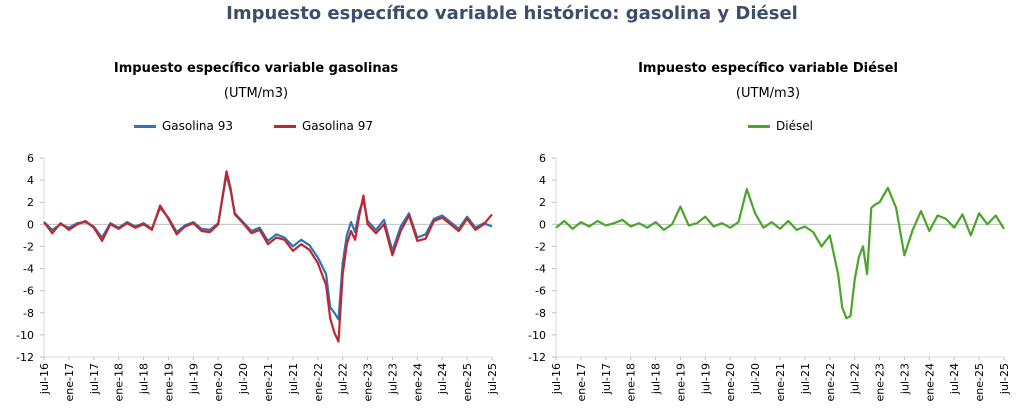  I want to click on legend-item-diesel: Diésel, so click(780, 126).